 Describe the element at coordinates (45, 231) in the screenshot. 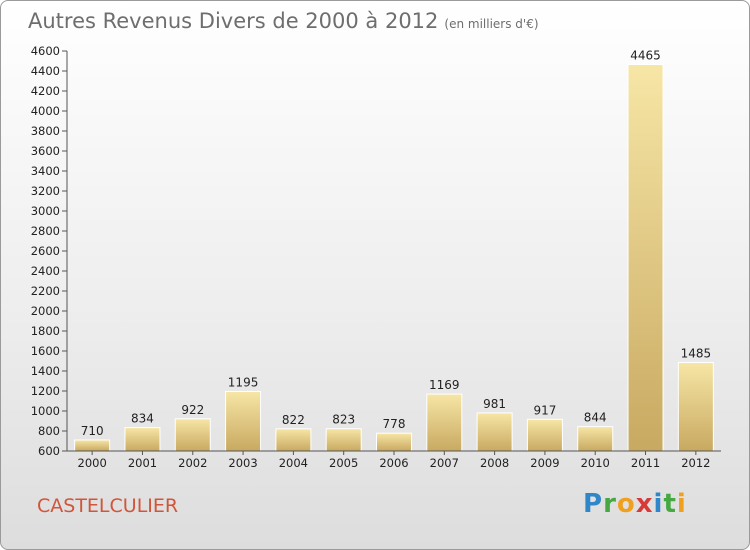

I see `y-tick-label: 2800` at that location.